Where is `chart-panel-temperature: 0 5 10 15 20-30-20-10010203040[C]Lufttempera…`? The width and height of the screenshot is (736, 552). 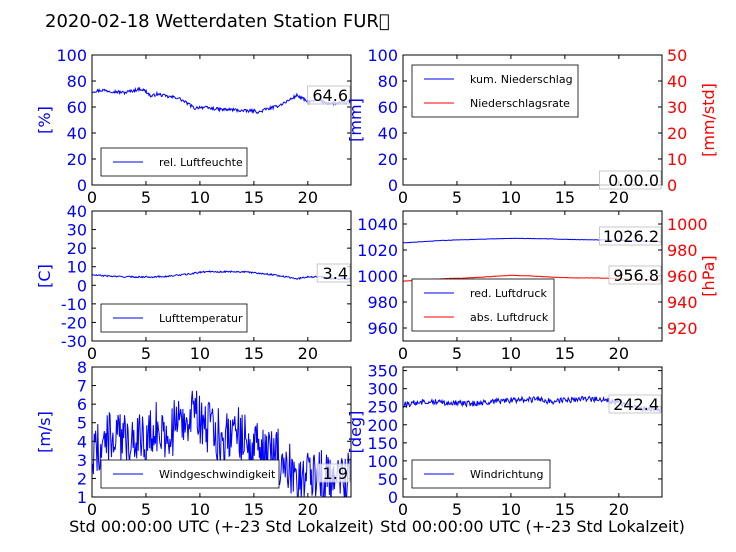
chart-panel-temperature: 0 5 10 15 20-30-20-10010203040[C]Lufttempera… is located at coordinates (193, 282).